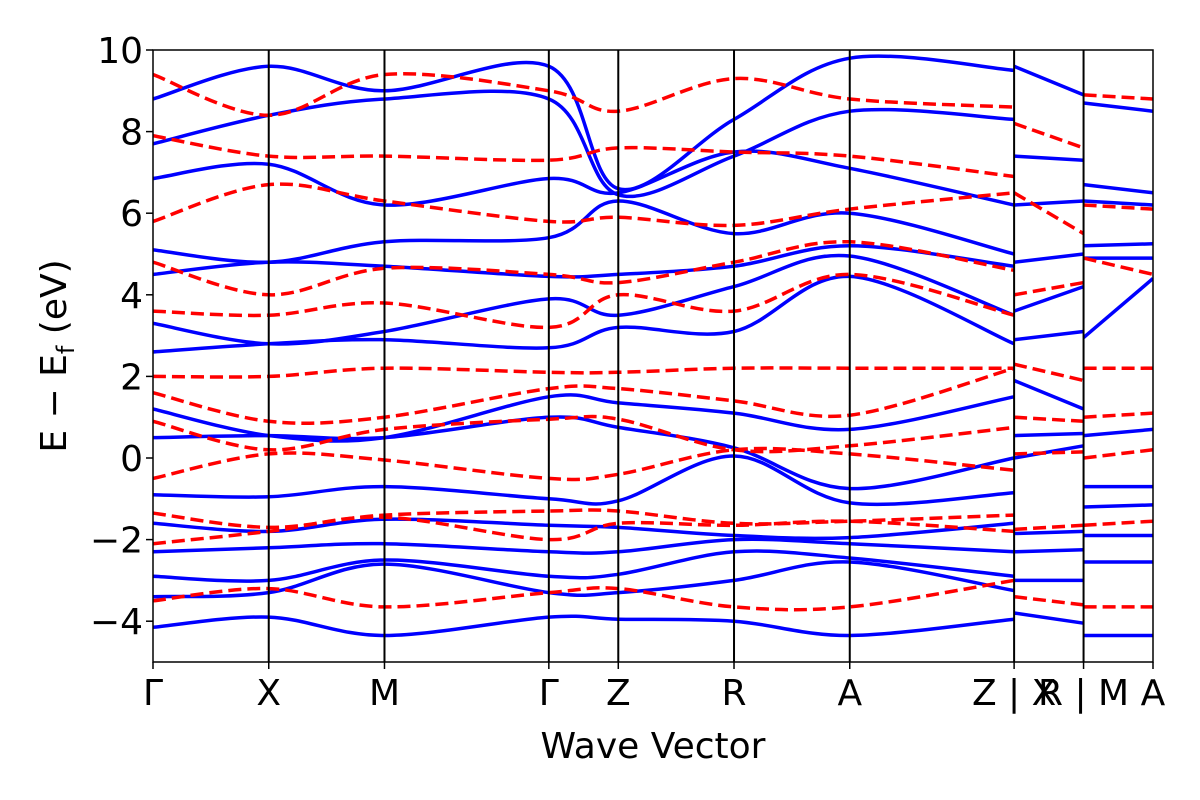 This screenshot has height=800, width=1200. What do you see at coordinates (54, 403) in the screenshot?
I see `y-axis-label-main: E − E` at bounding box center [54, 403].